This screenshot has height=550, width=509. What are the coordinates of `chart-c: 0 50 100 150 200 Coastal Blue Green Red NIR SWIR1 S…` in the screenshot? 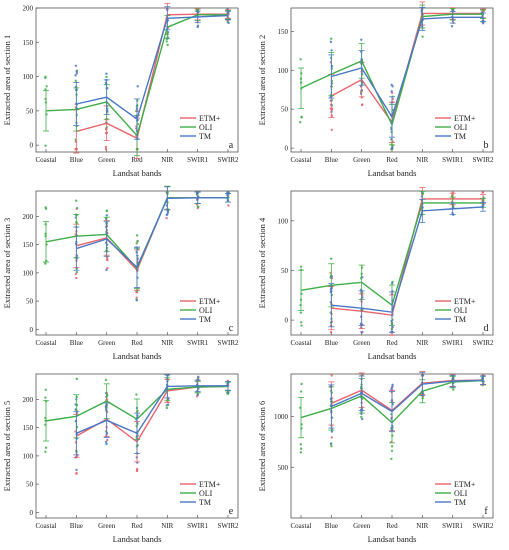 It's located at (121, 273).